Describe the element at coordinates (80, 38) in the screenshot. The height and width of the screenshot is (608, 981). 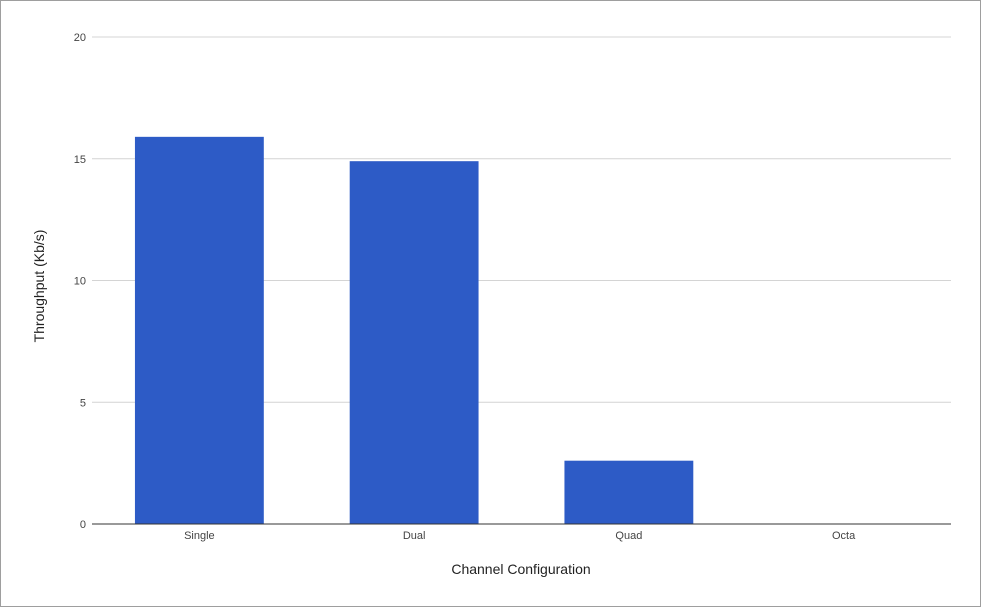
I see `y-tick-label: 20` at that location.